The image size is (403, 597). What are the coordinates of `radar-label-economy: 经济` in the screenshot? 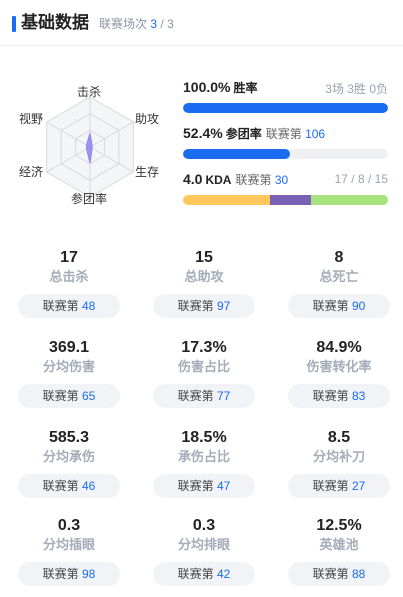 It's located at (31, 172).